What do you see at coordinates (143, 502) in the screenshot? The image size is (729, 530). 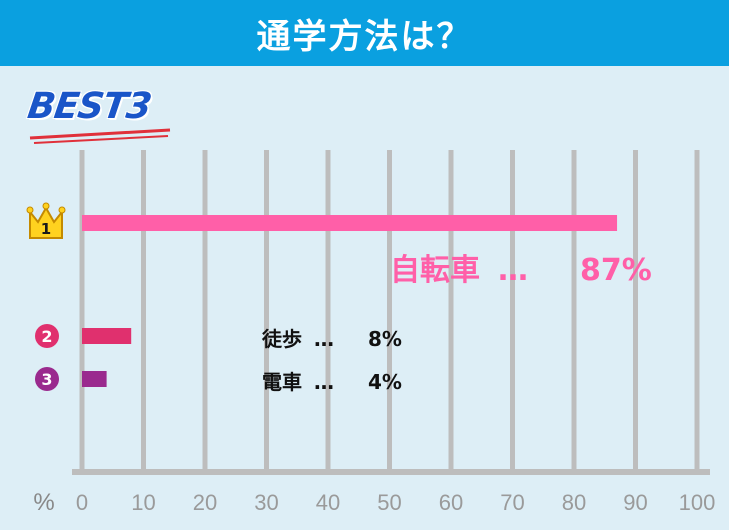 I see `x-tick-label: 10` at bounding box center [143, 502].